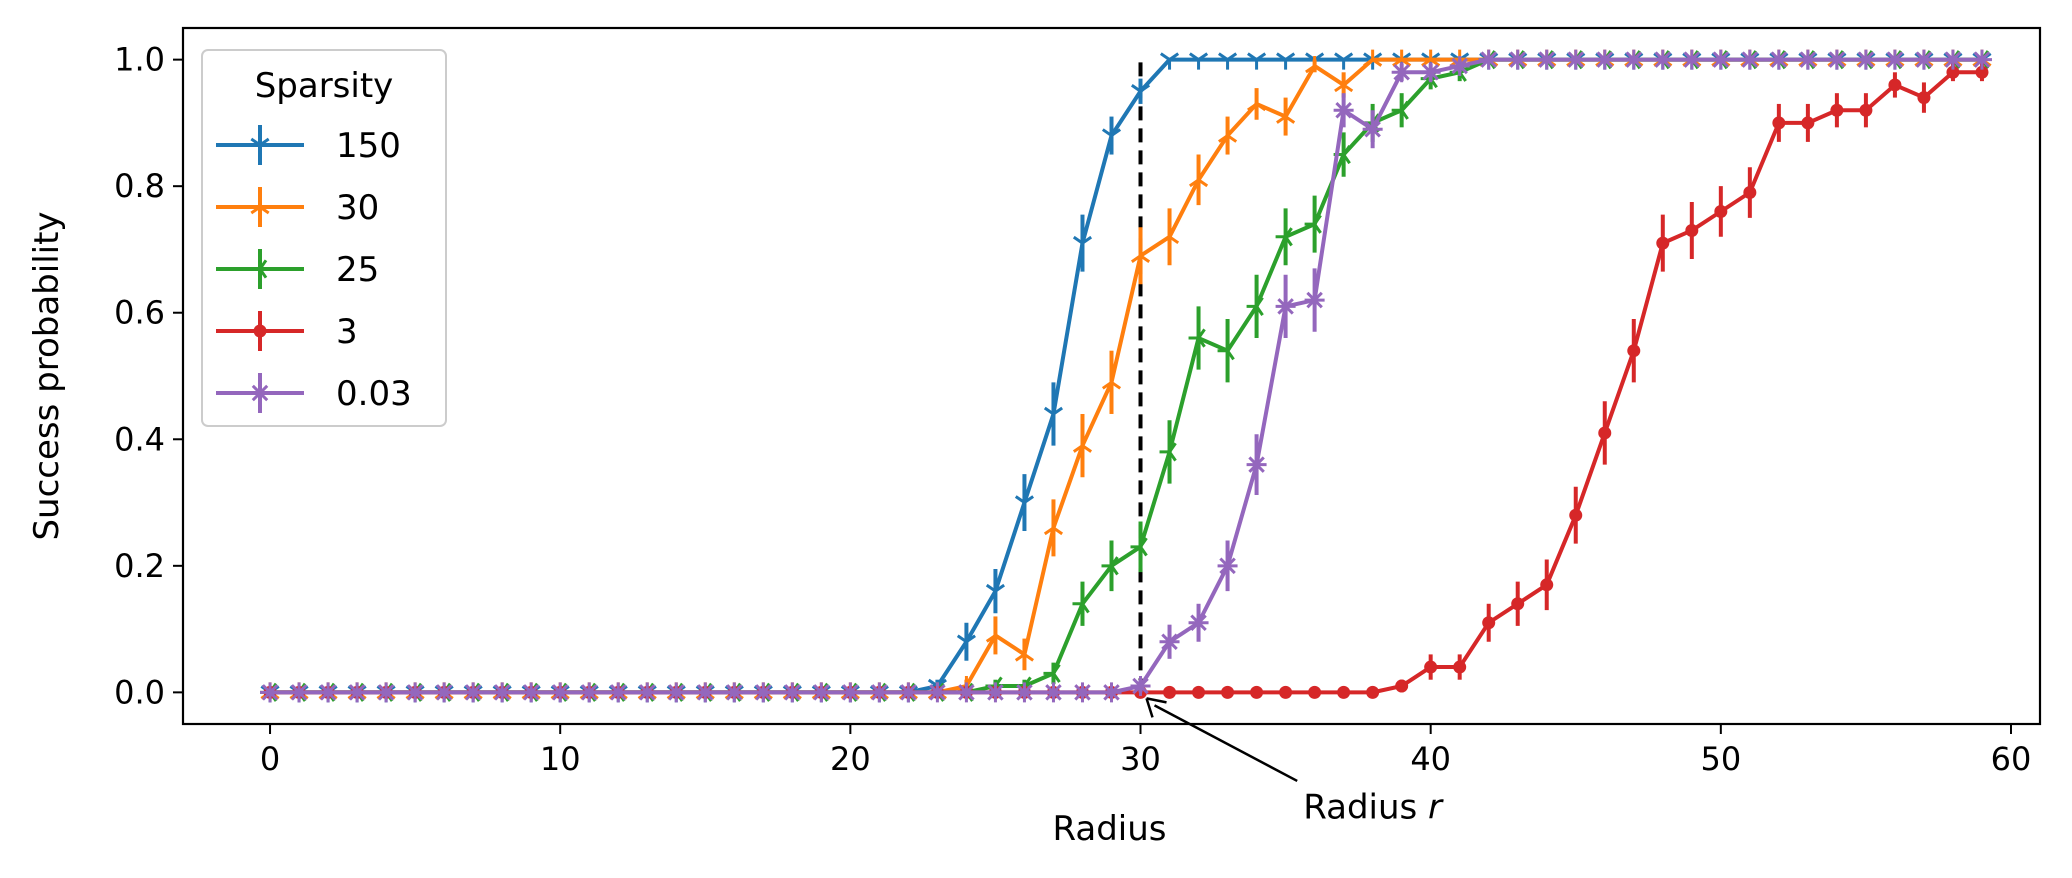  What do you see at coordinates (1225, 743) in the screenshot?
I see `annotation-arrow` at bounding box center [1225, 743].